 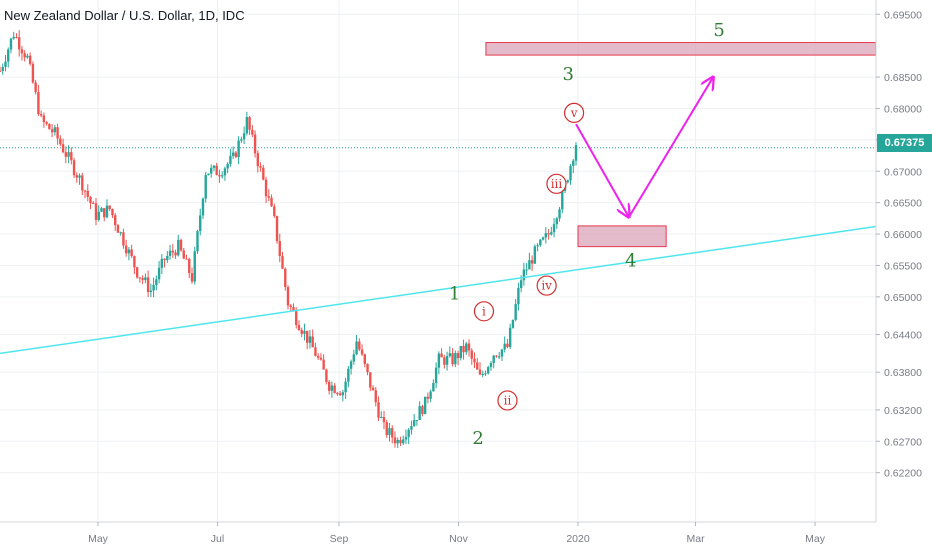 I want to click on price-axis-bg, so click(x=904, y=275).